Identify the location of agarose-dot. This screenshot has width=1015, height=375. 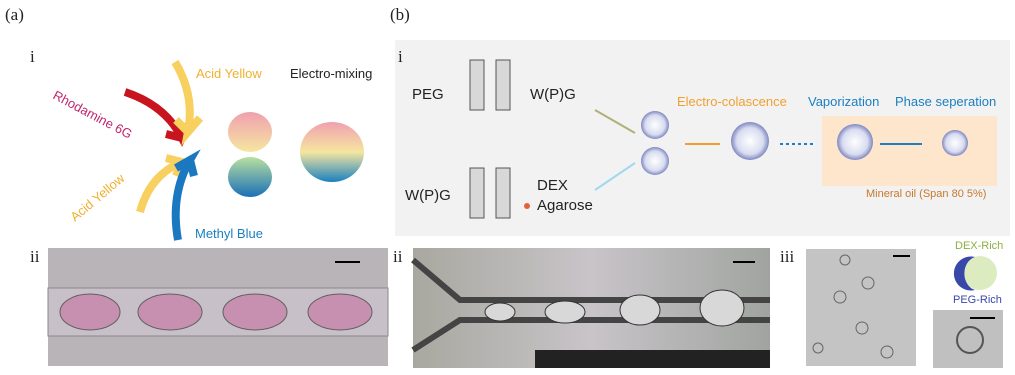
(527, 206).